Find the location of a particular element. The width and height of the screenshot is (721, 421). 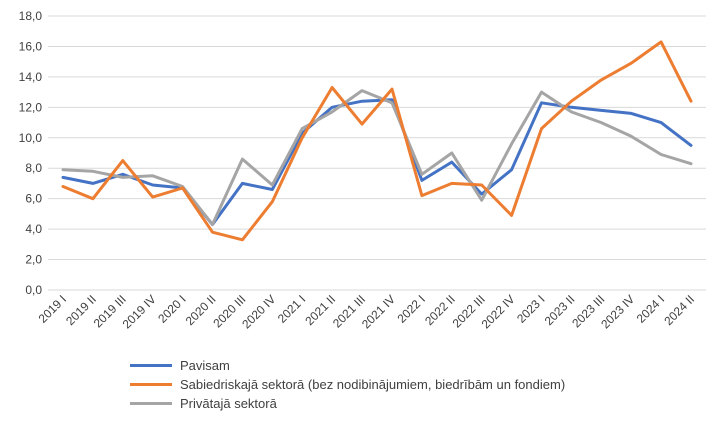

x-tick-label: 2024 II is located at coordinates (679, 310).